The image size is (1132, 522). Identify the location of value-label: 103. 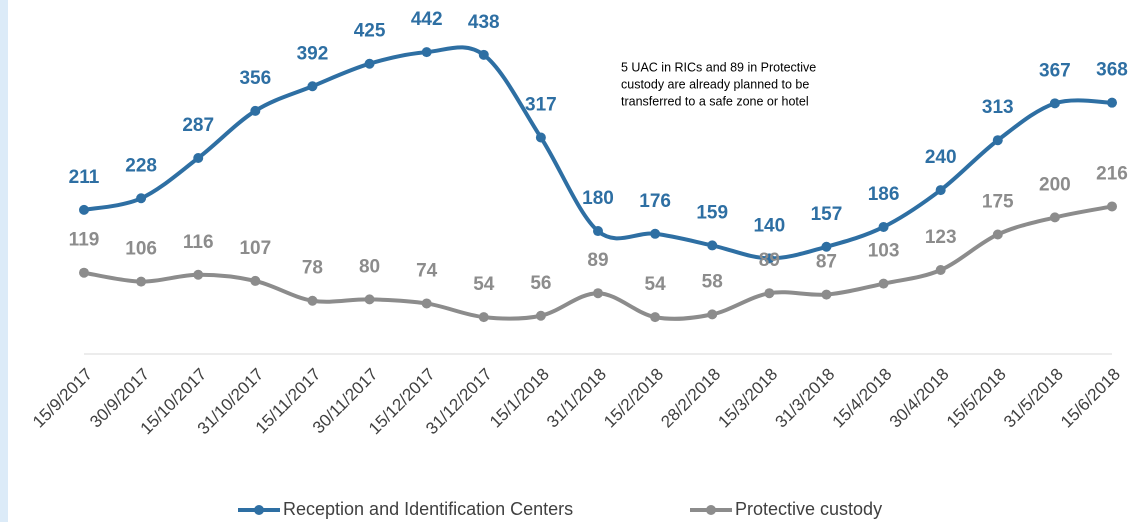
(884, 251).